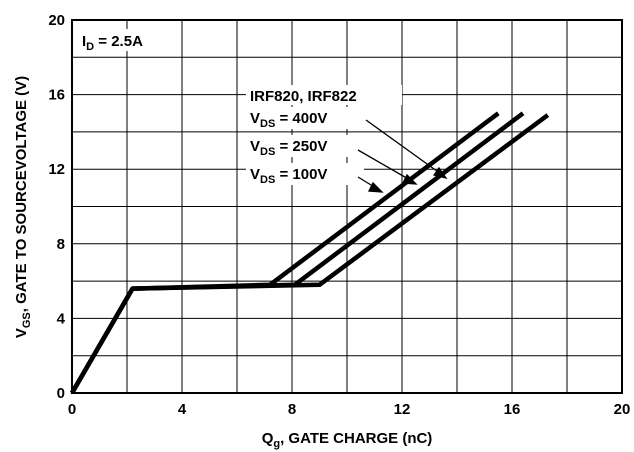 This screenshot has width=634, height=452. I want to click on x-tick-label: 4, so click(182, 409).